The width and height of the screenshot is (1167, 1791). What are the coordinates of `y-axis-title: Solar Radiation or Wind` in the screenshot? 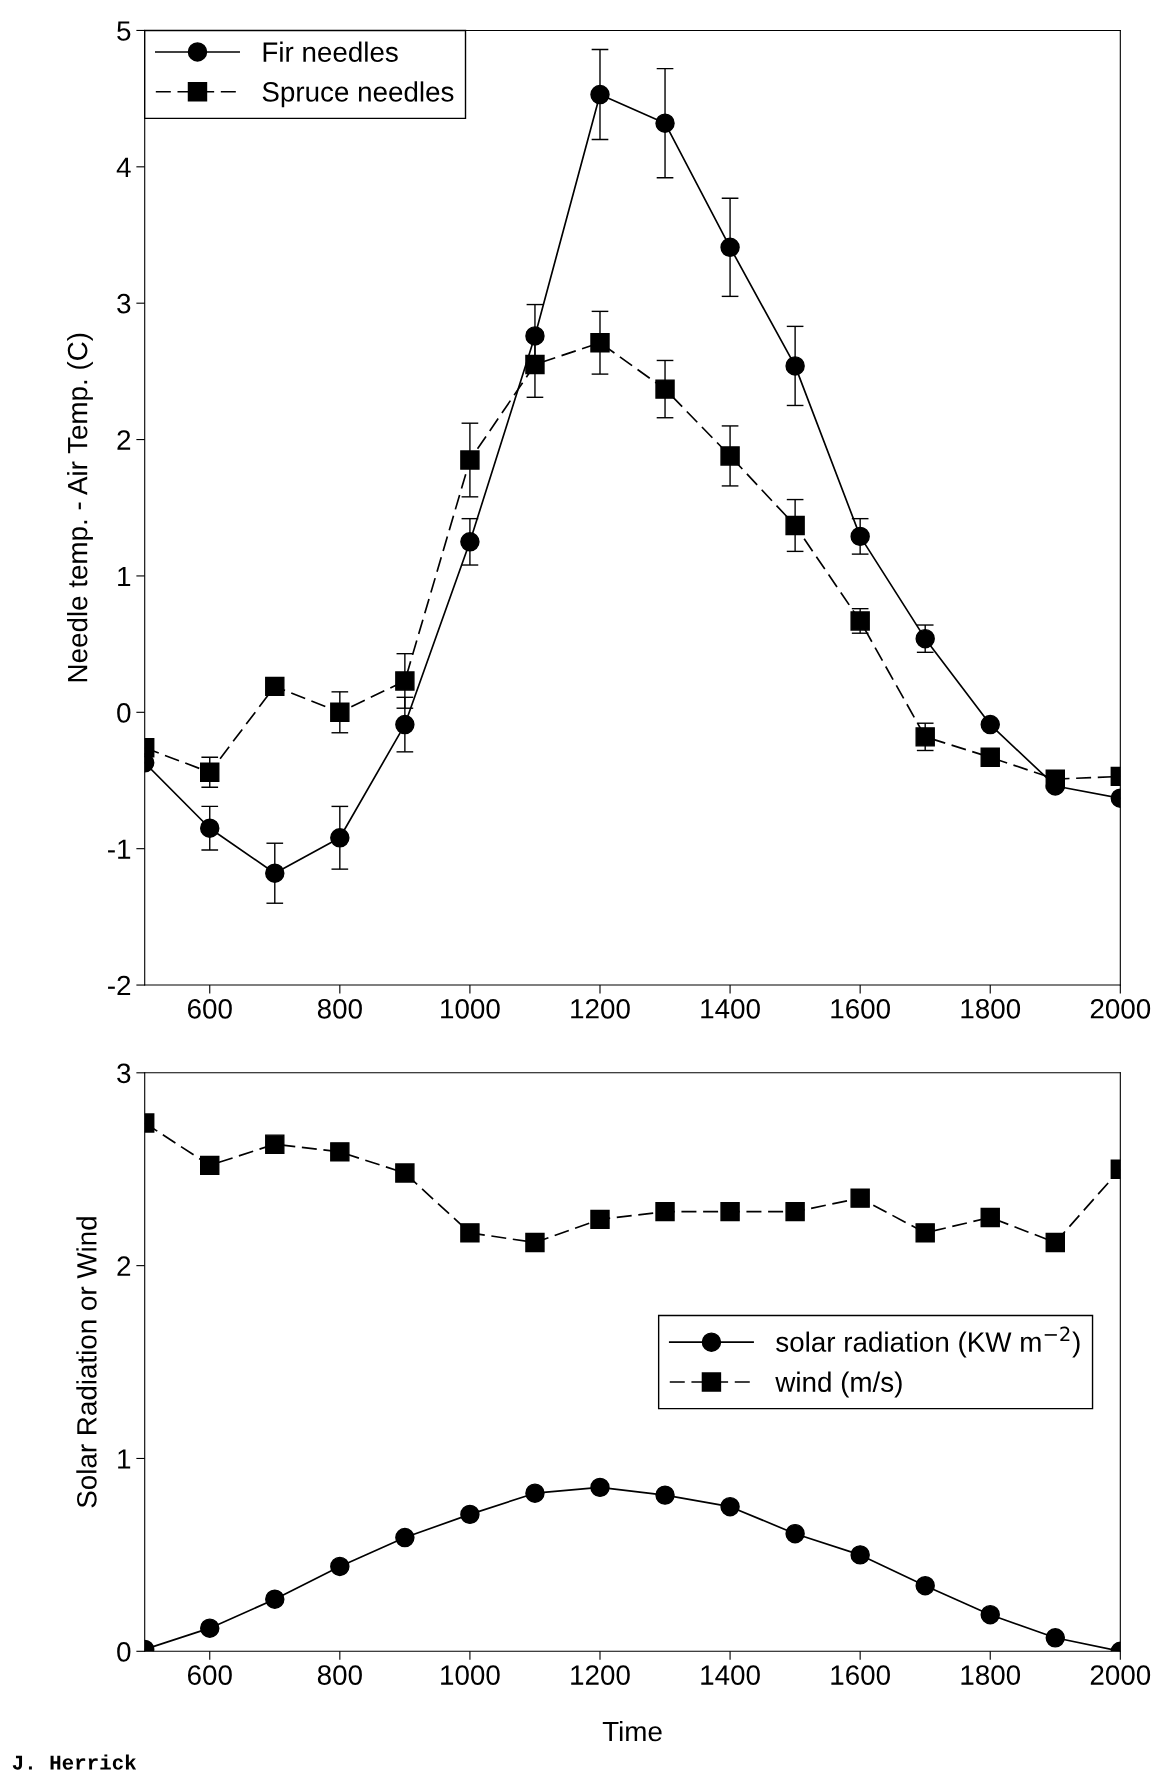 It's located at (86, 1362).